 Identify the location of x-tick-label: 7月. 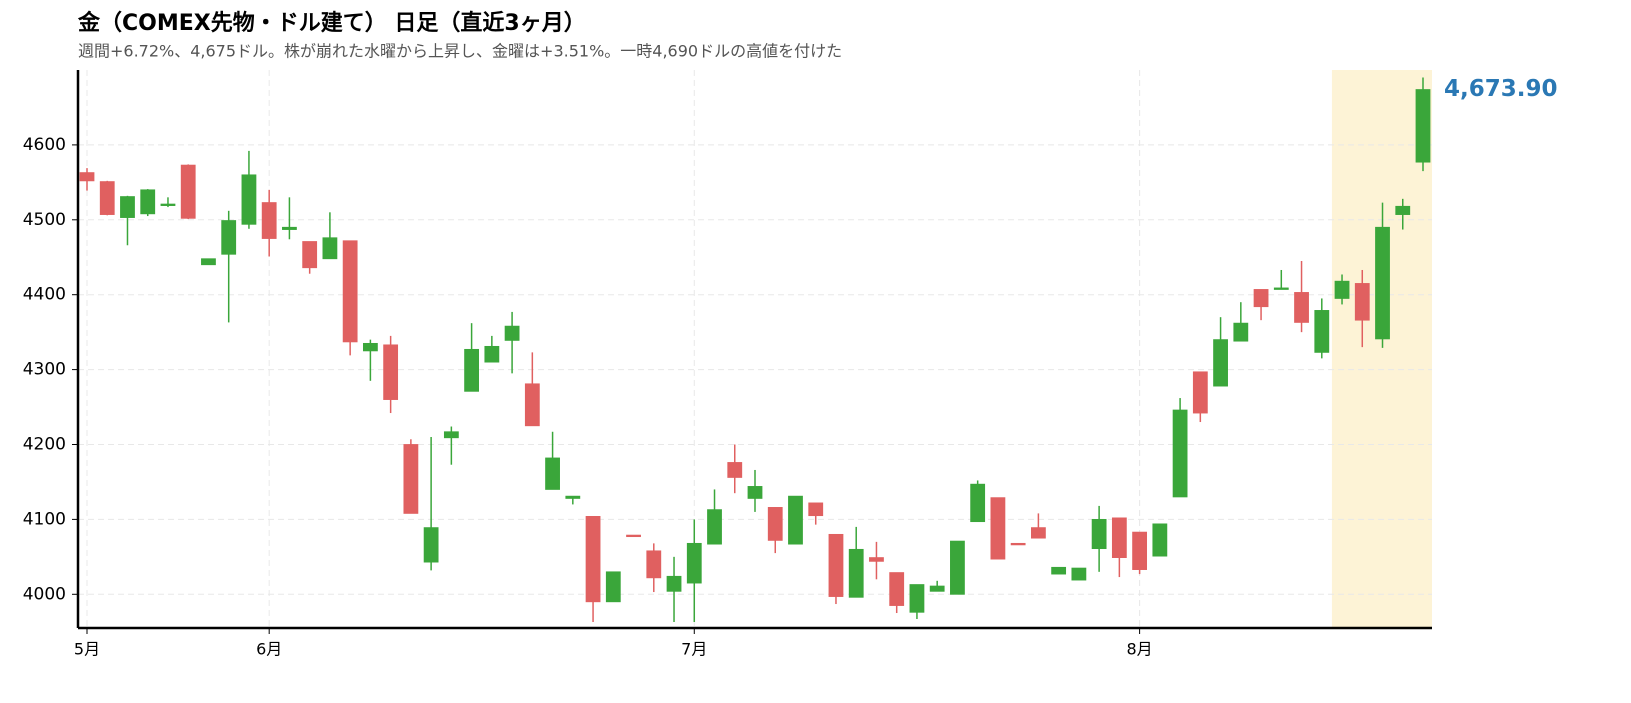
(694, 649).